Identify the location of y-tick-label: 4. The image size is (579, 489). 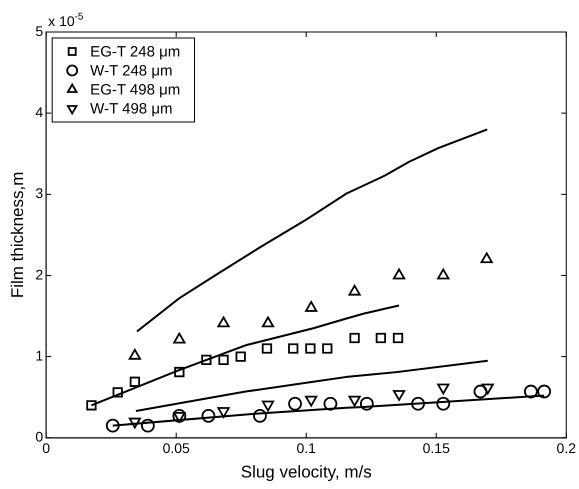
(39, 112).